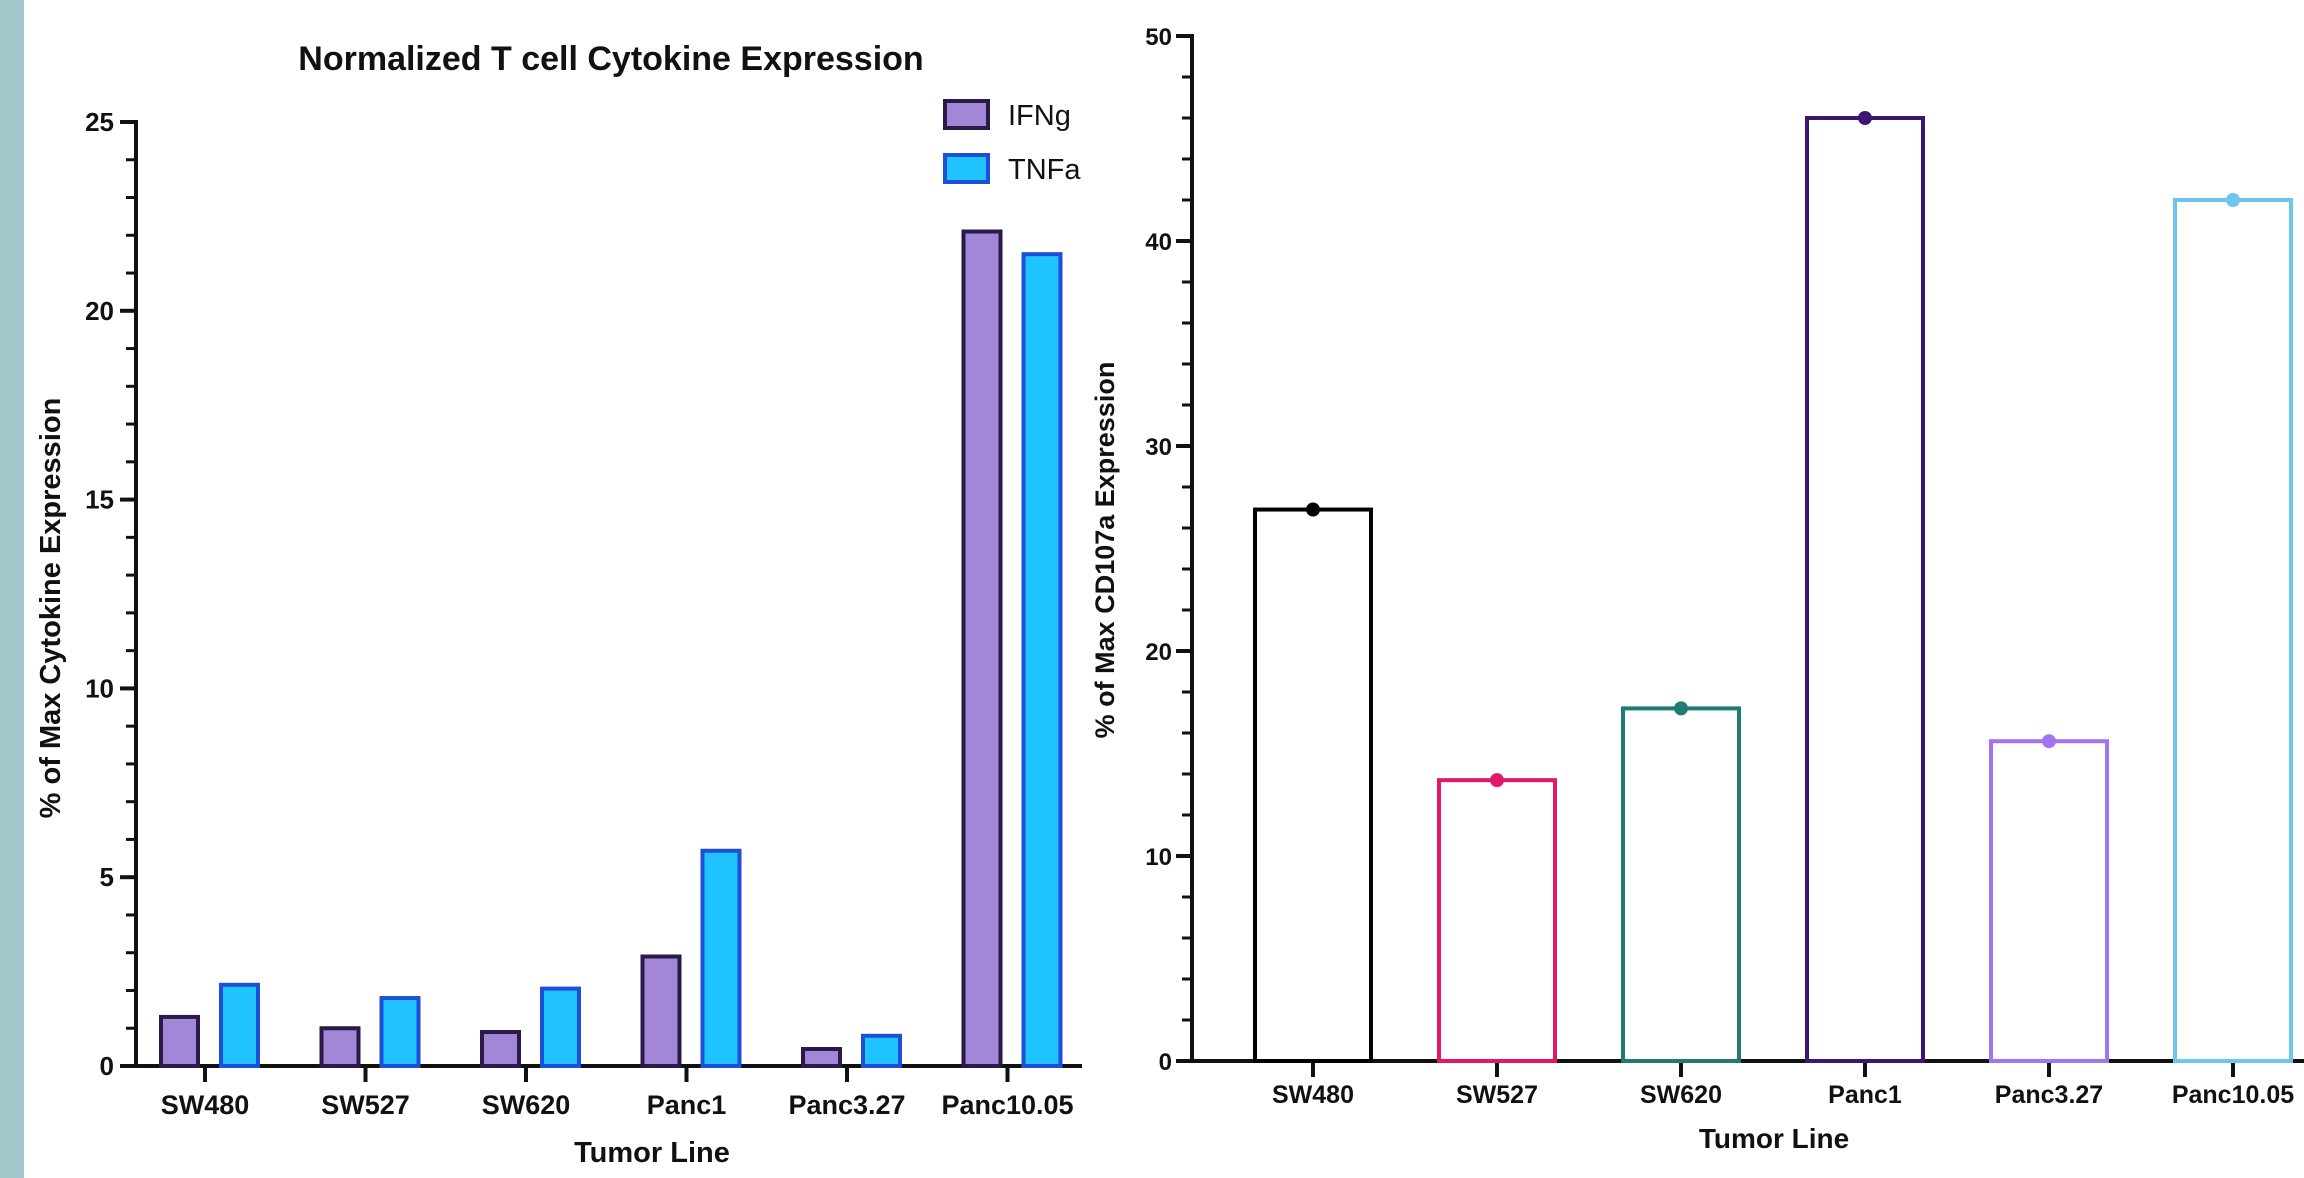 This screenshot has width=2304, height=1178. What do you see at coordinates (239, 1025) in the screenshot?
I see `bar-tnfa-sw480` at bounding box center [239, 1025].